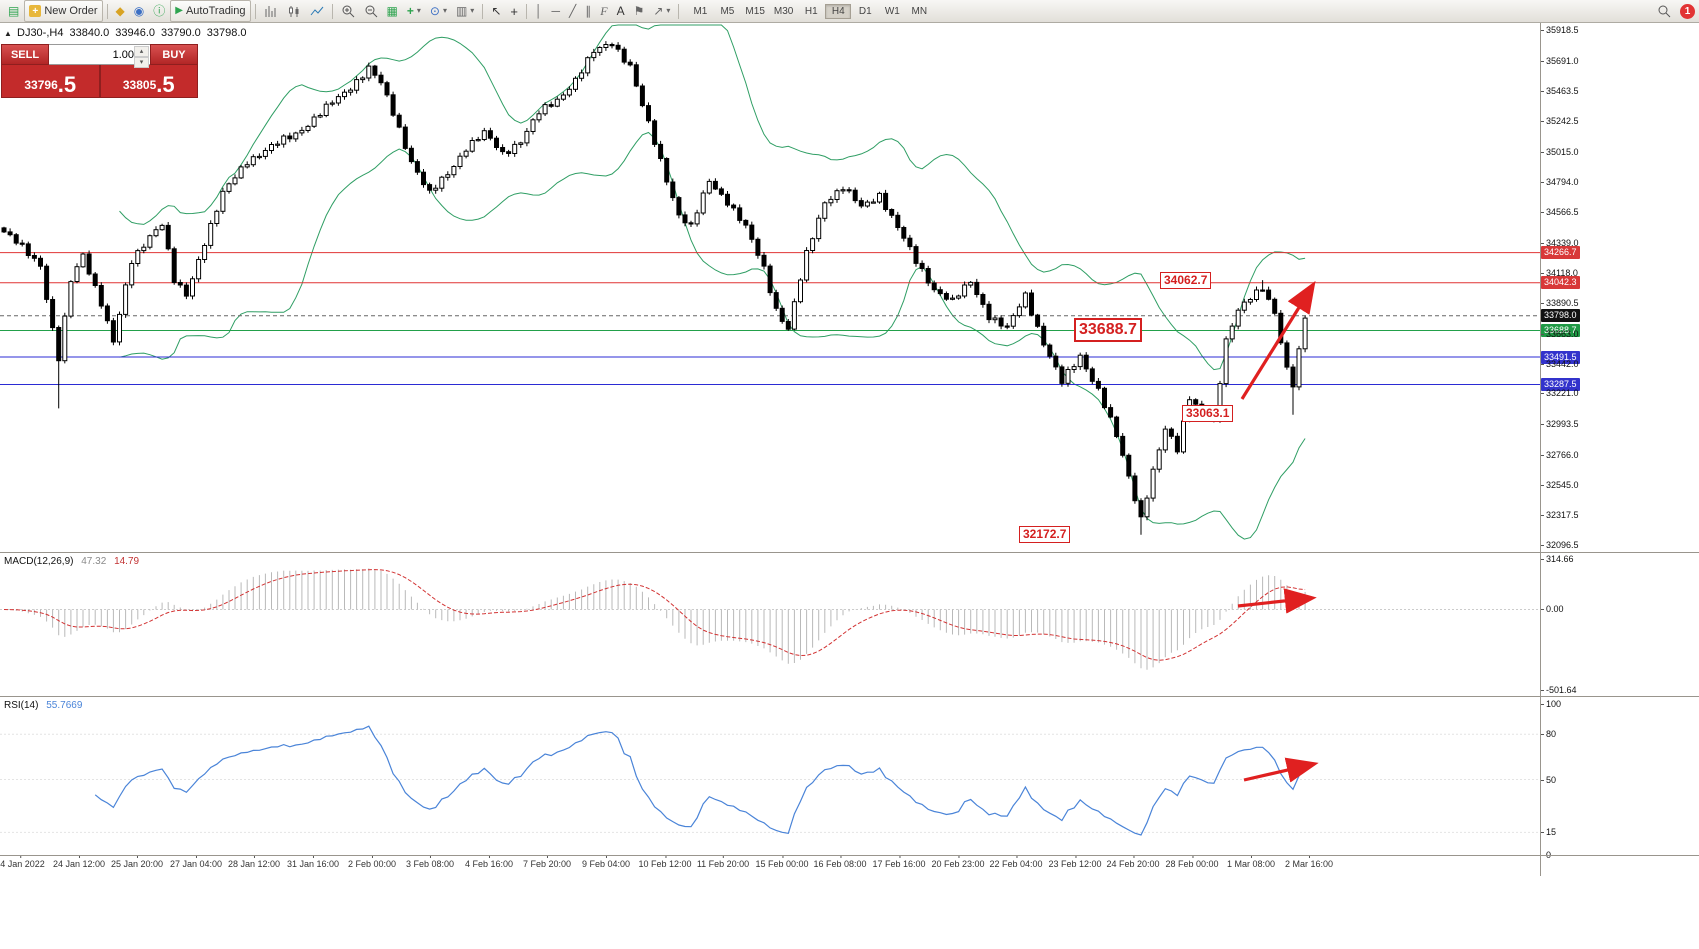  Describe the element at coordinates (811, 11) in the screenshot. I see `timeframe-button-h1: H1` at that location.